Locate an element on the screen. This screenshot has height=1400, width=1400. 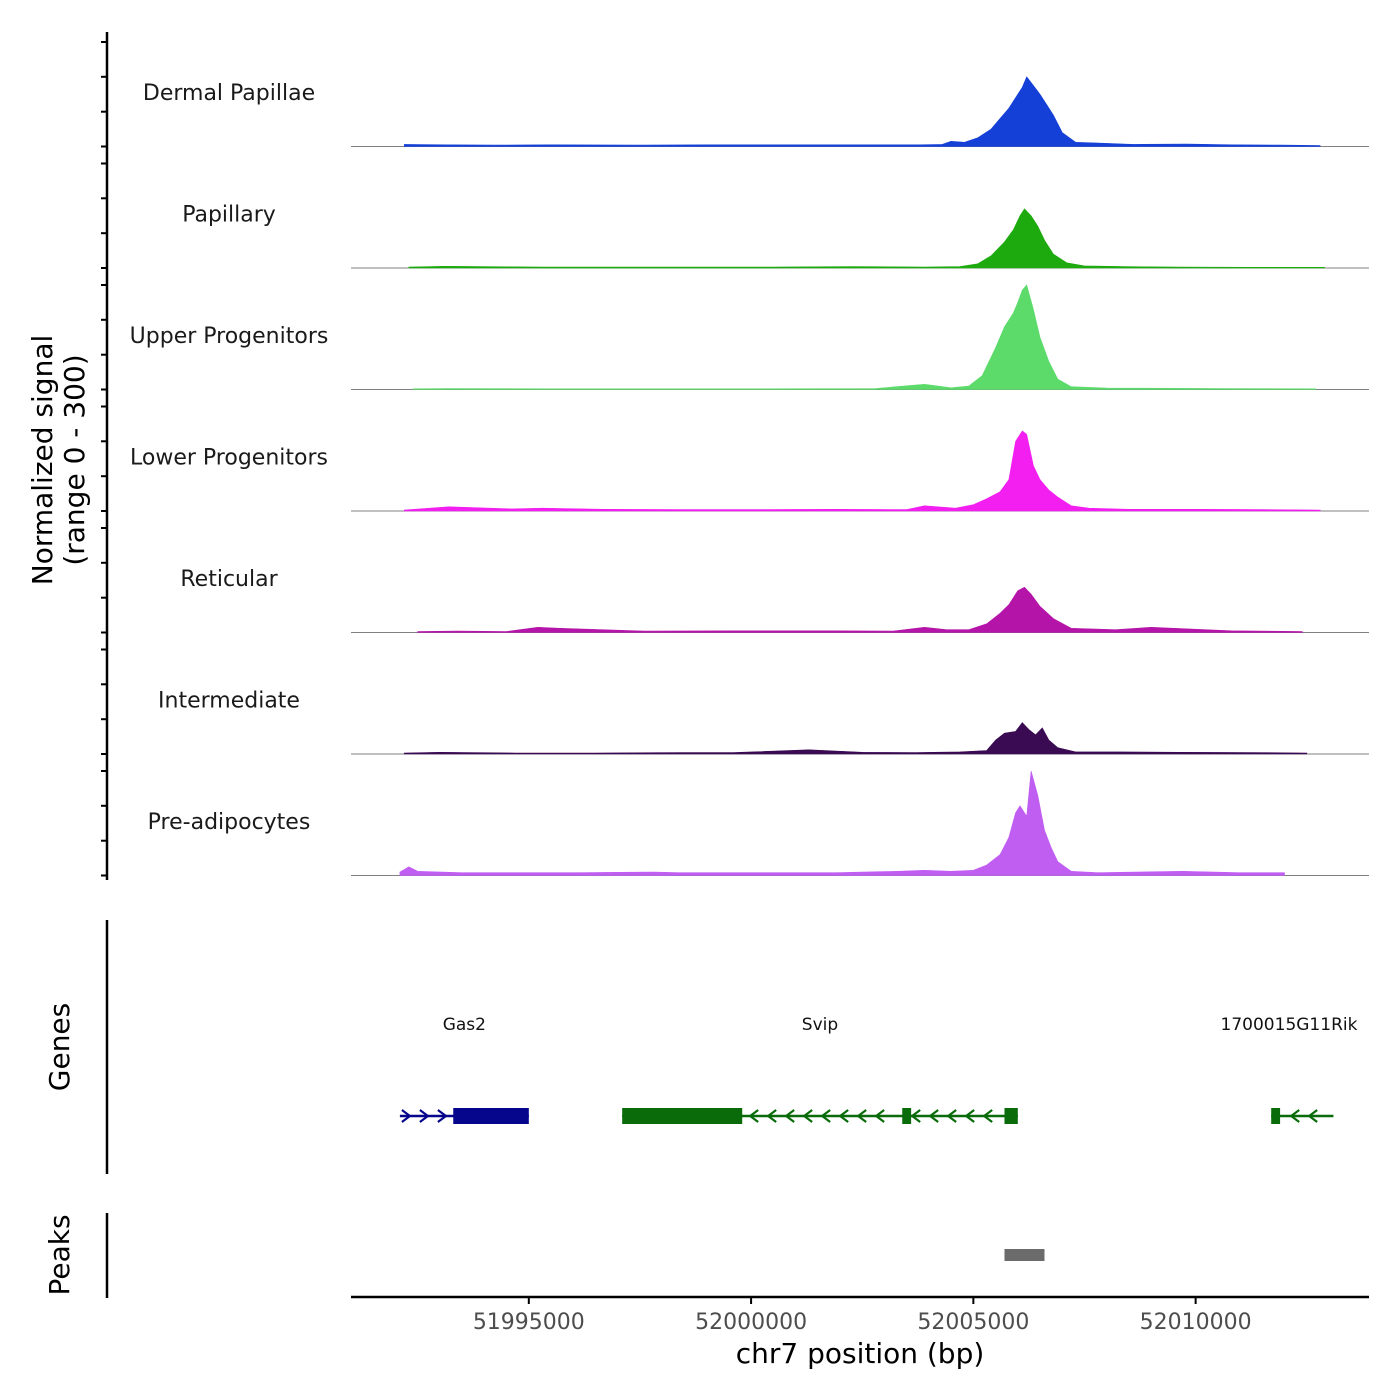
track-label: Dermal Papillae is located at coordinates (229, 93).